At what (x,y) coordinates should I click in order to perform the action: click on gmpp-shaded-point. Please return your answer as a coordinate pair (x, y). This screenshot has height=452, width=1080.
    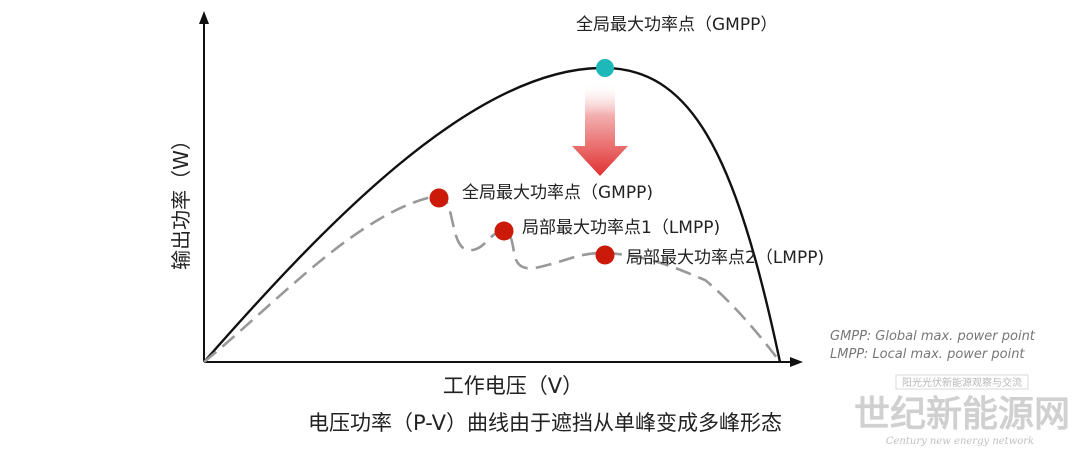
    Looking at the image, I should click on (439, 198).